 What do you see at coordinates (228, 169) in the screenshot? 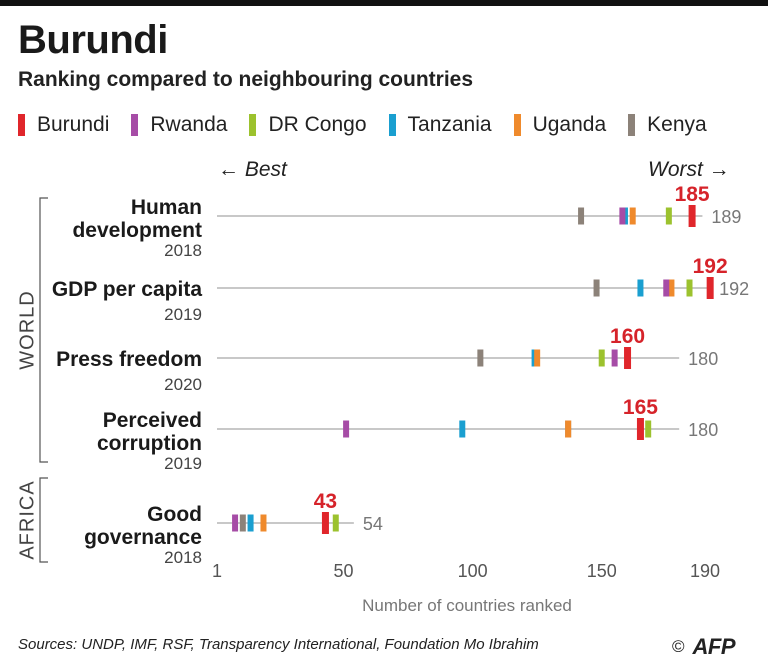
I see `left-arrow-icon: ←` at bounding box center [228, 169].